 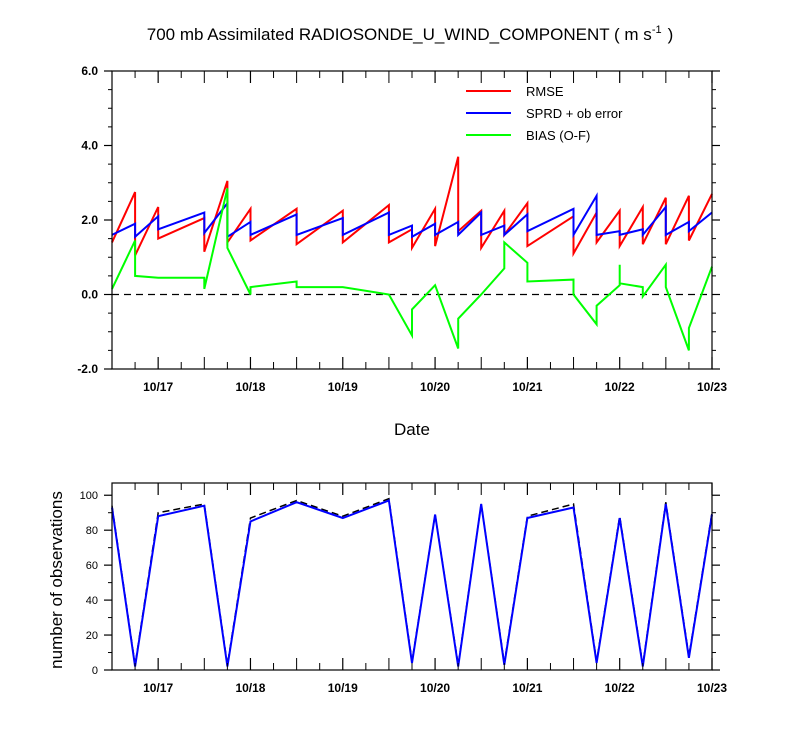 What do you see at coordinates (558, 135) in the screenshot?
I see `top-legend-label-2: BIAS (O-F)` at bounding box center [558, 135].